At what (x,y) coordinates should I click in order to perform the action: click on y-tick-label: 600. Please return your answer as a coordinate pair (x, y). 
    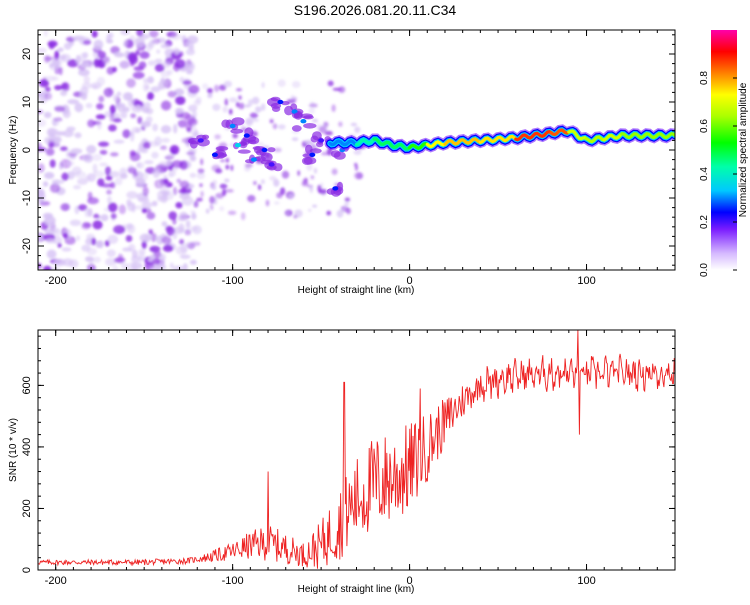
    Looking at the image, I should click on (27, 385).